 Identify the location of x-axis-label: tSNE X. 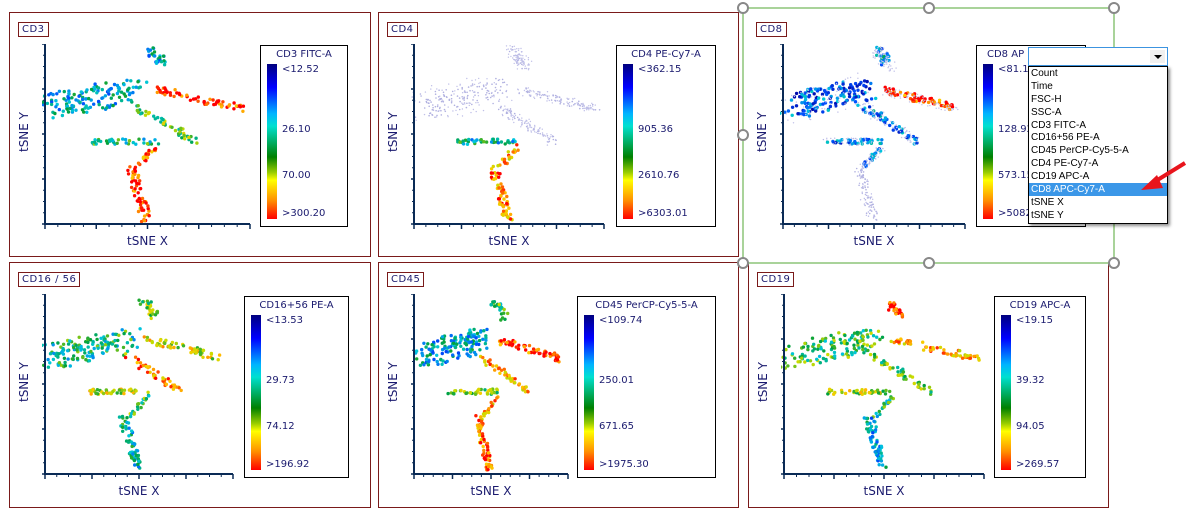
(884, 491).